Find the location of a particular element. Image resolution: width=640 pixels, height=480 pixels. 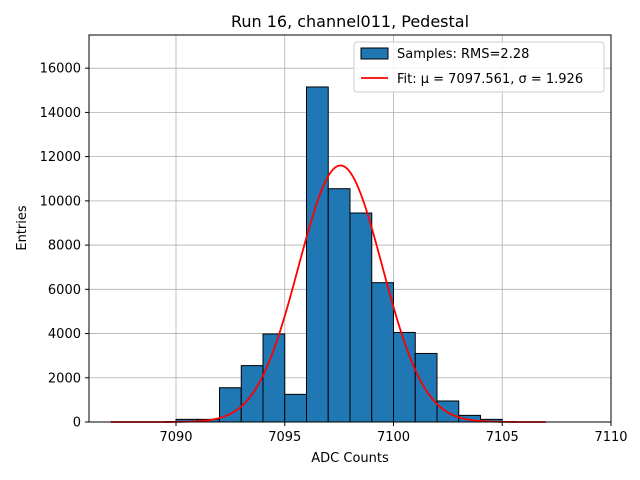

legend-label-samples: Samples: RMS=2.28 is located at coordinates (463, 54).